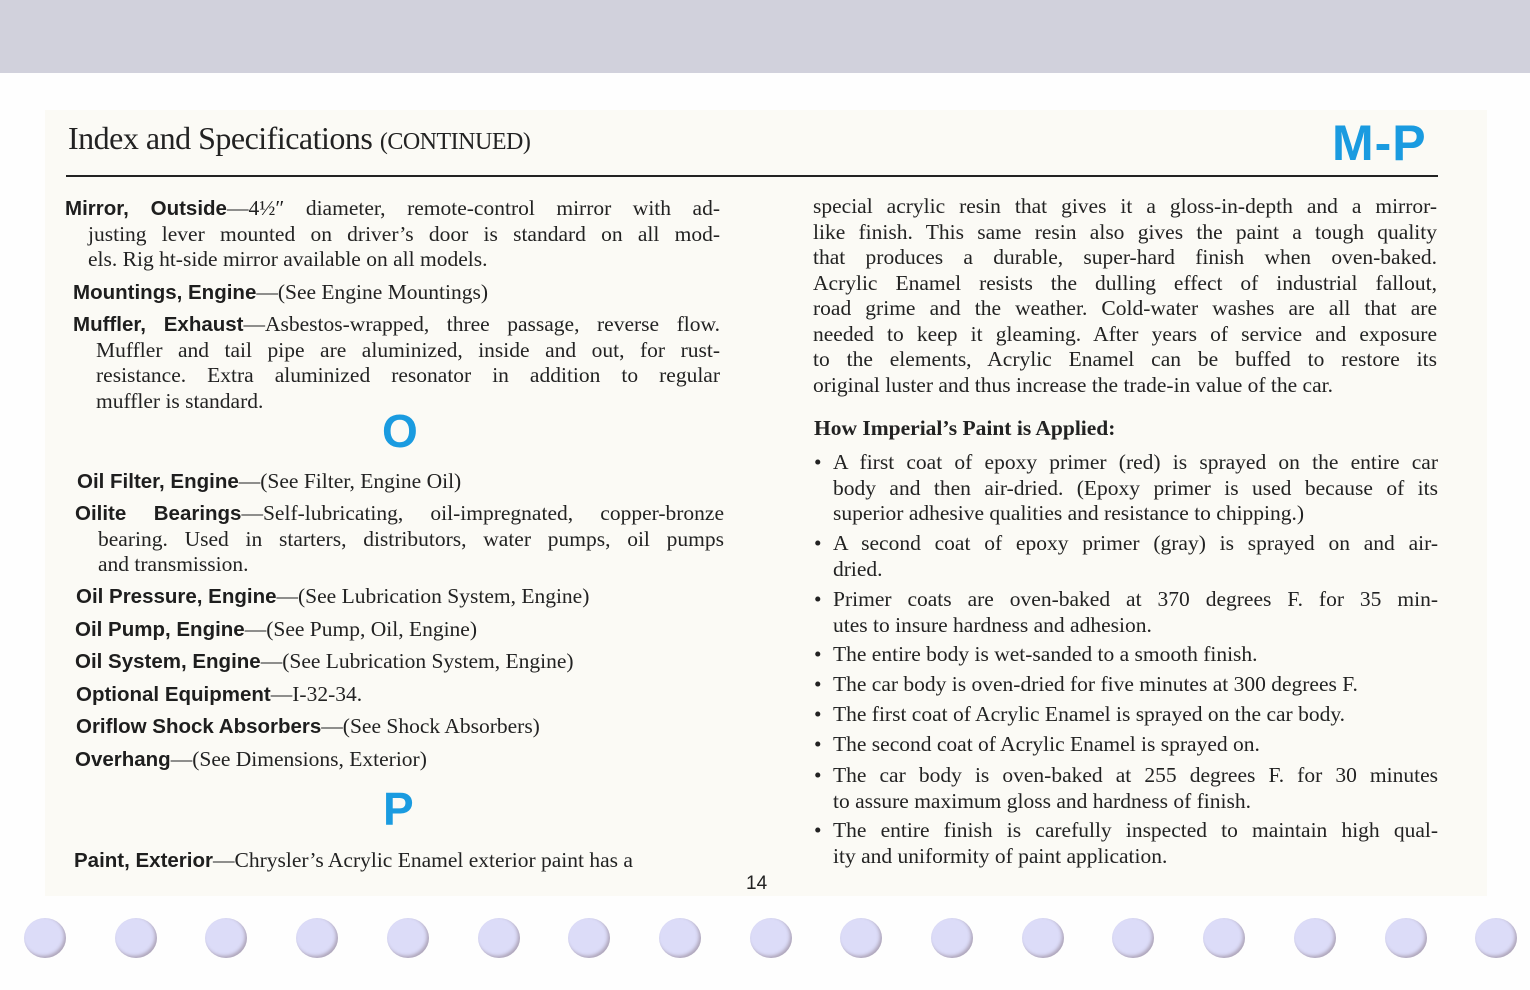  Describe the element at coordinates (372, 292) in the screenshot. I see `entry-text: —(See Engine Mountings)` at that location.